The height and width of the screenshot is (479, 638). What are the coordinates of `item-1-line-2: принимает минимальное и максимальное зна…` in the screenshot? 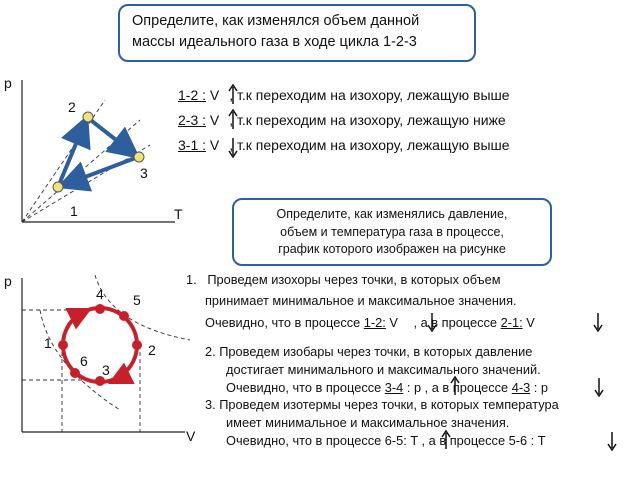 It's located at (361, 300).